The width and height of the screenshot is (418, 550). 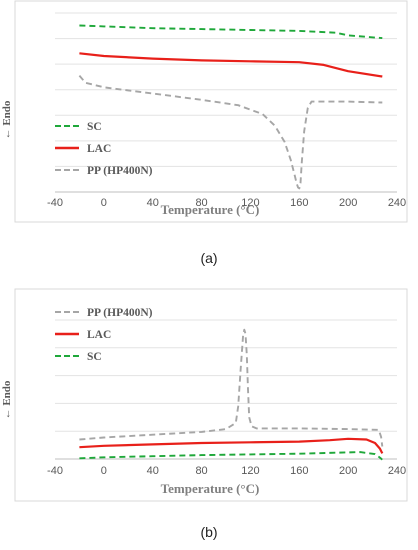 I want to click on series-line-sc, so click(x=231, y=32).